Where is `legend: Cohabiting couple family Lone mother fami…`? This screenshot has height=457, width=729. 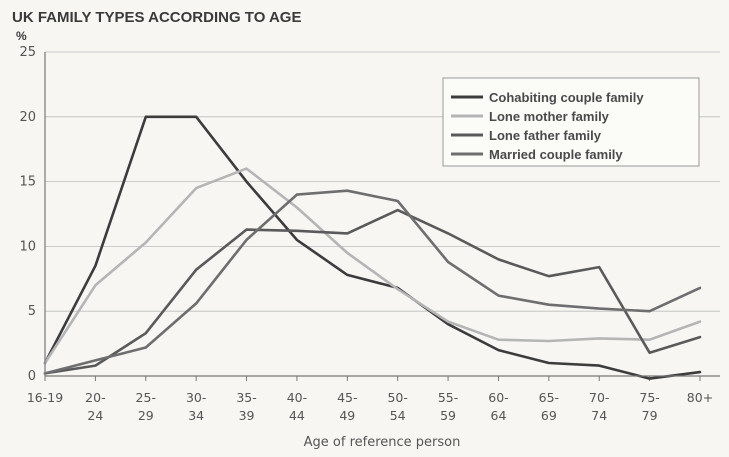 legend: Cohabiting couple family Lone mother fami… is located at coordinates (571, 122).